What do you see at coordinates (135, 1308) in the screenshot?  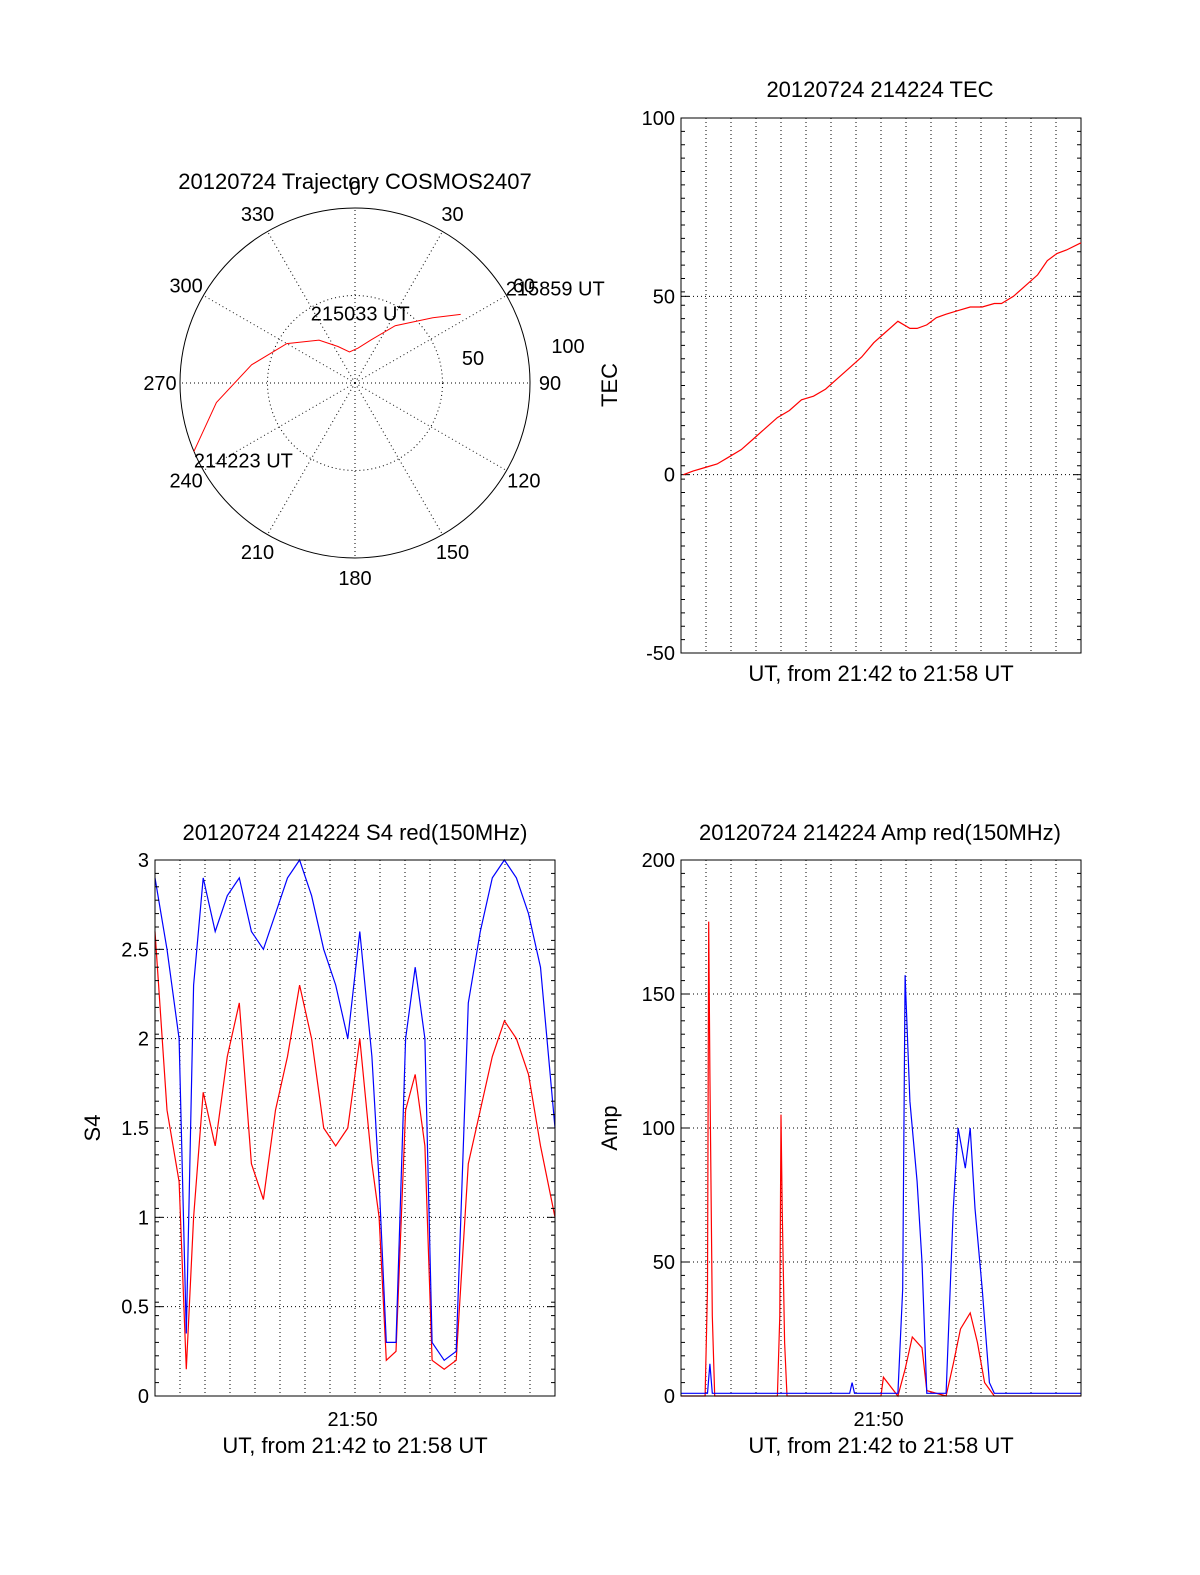 I see `y-tick-label: 0.5` at bounding box center [135, 1308].